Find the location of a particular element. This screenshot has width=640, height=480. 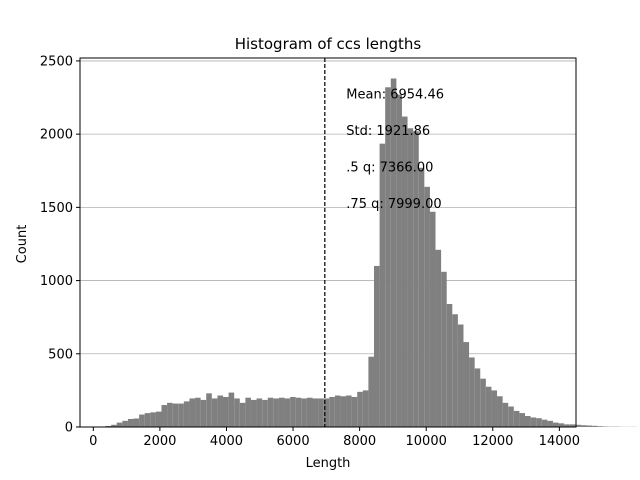

y-tick-label: 0 is located at coordinates (69, 428).